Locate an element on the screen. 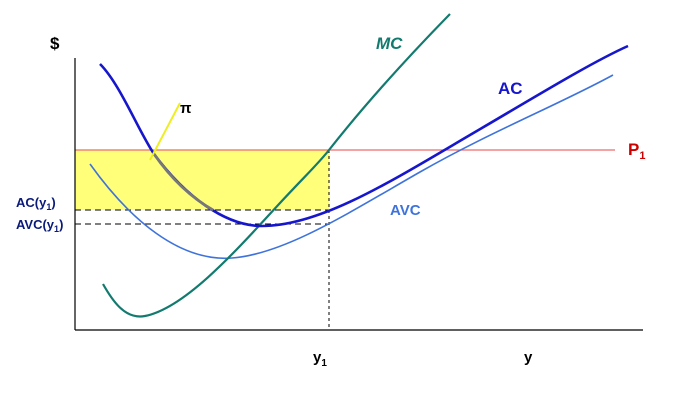 The image size is (689, 420). profit-pointer is located at coordinates (165, 131).